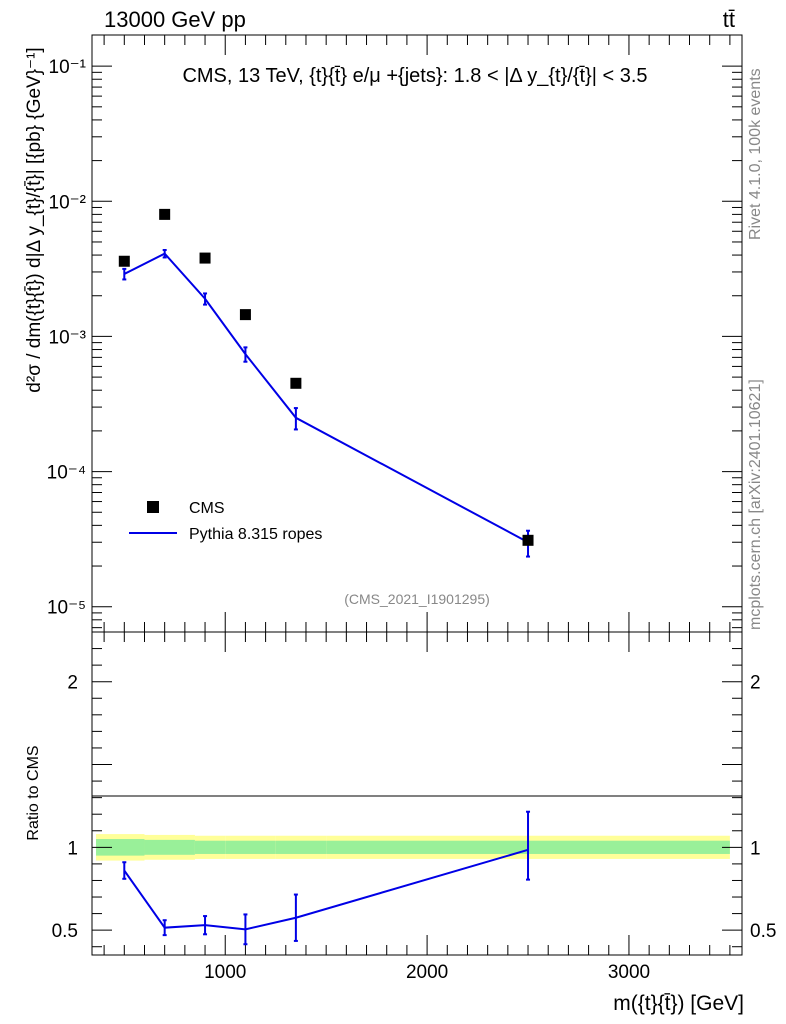 The height and width of the screenshot is (1024, 786). Describe the element at coordinates (326, 889) in the screenshot. I see `ratio-model-line` at that location.